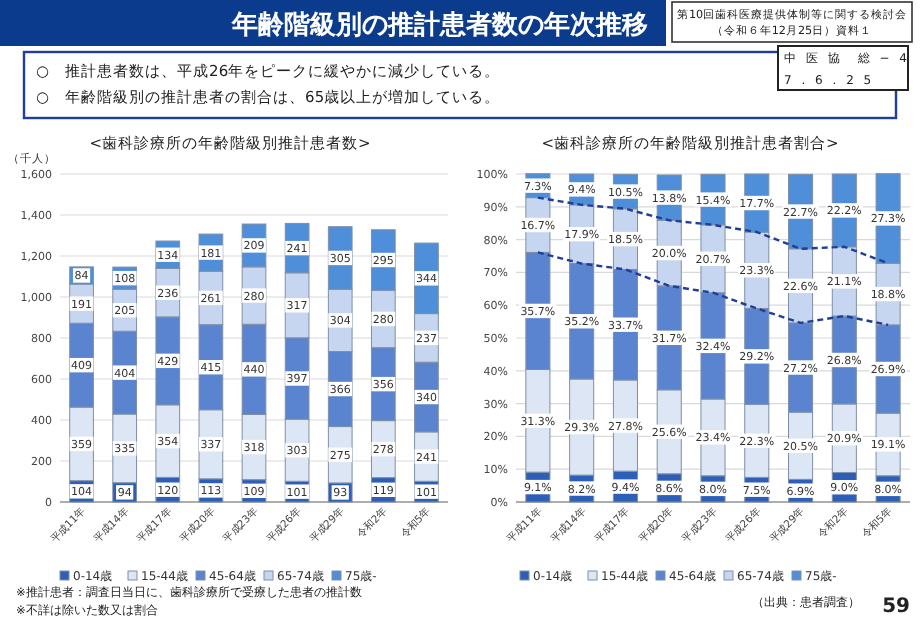 The image size is (924, 640). What do you see at coordinates (896, 607) in the screenshot?
I see `text: 59` at bounding box center [896, 607].